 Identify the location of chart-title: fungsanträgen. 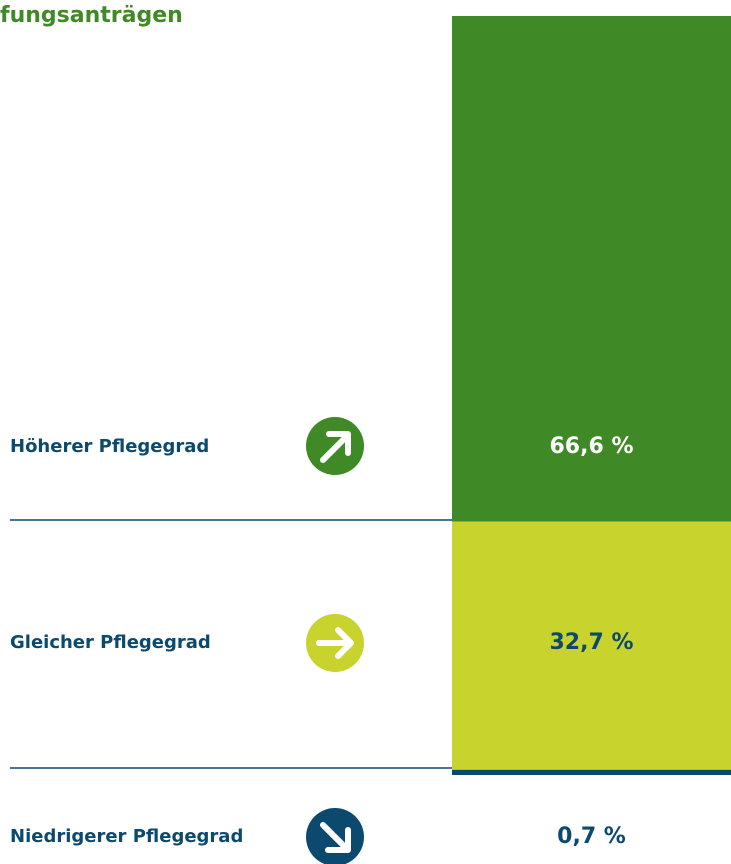
(91, 15).